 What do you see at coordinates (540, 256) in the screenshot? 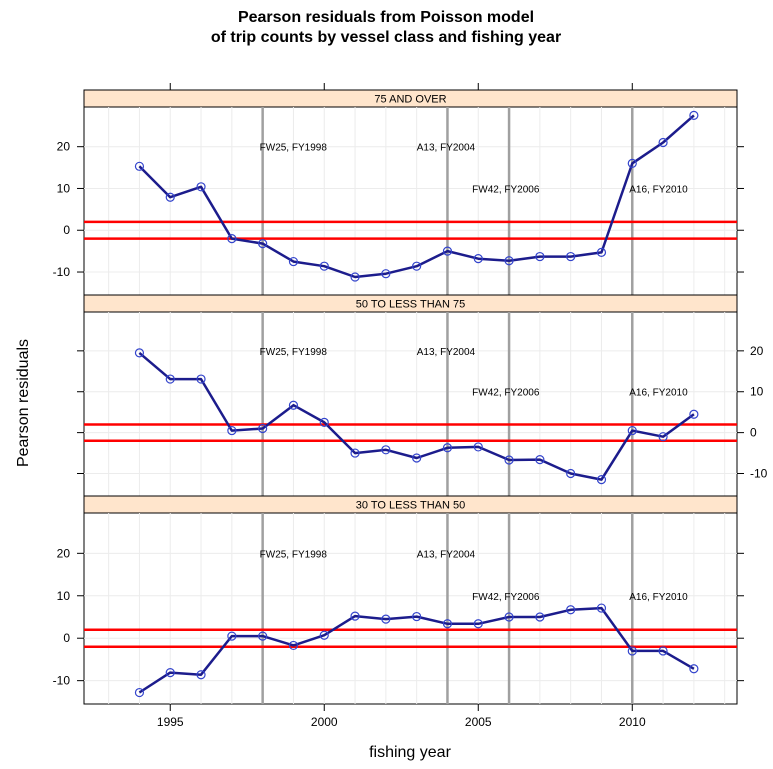
I see `data-point-0-2007` at bounding box center [540, 256].